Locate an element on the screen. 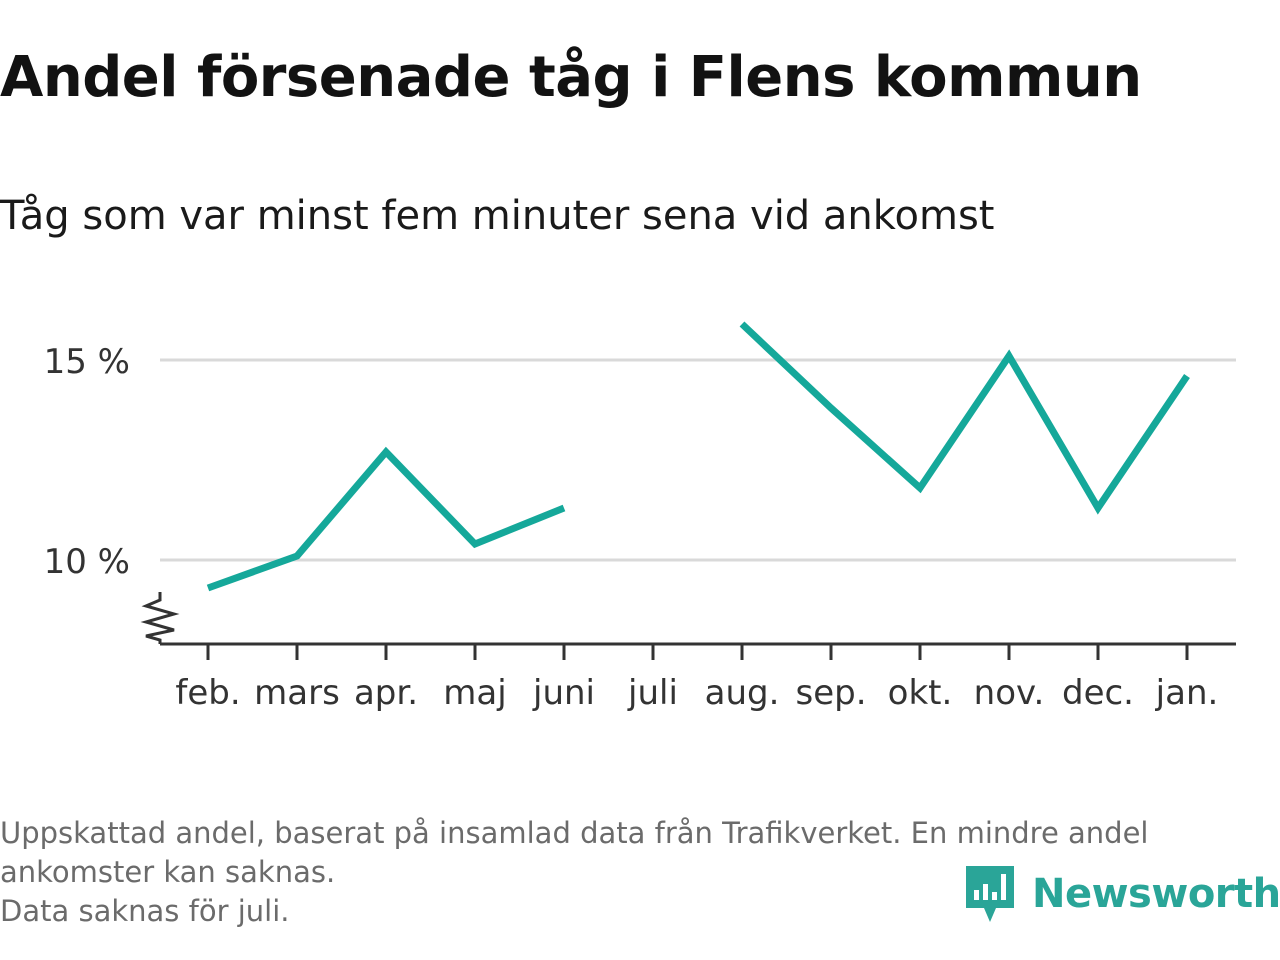 The width and height of the screenshot is (1280, 960). x-tick-label: apr. is located at coordinates (386, 693).